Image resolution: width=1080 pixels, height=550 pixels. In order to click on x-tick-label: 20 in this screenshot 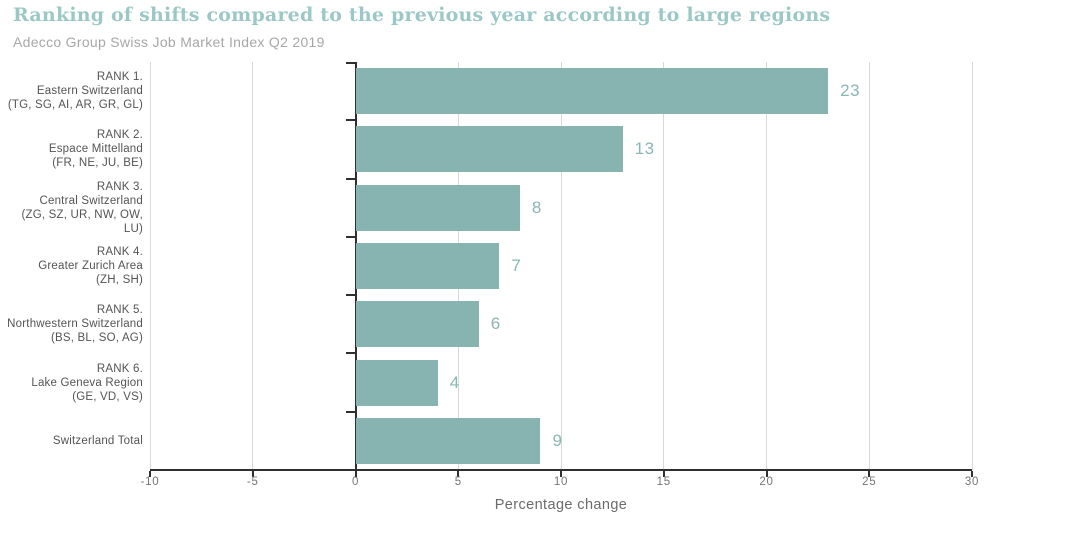, I will do `click(766, 482)`.